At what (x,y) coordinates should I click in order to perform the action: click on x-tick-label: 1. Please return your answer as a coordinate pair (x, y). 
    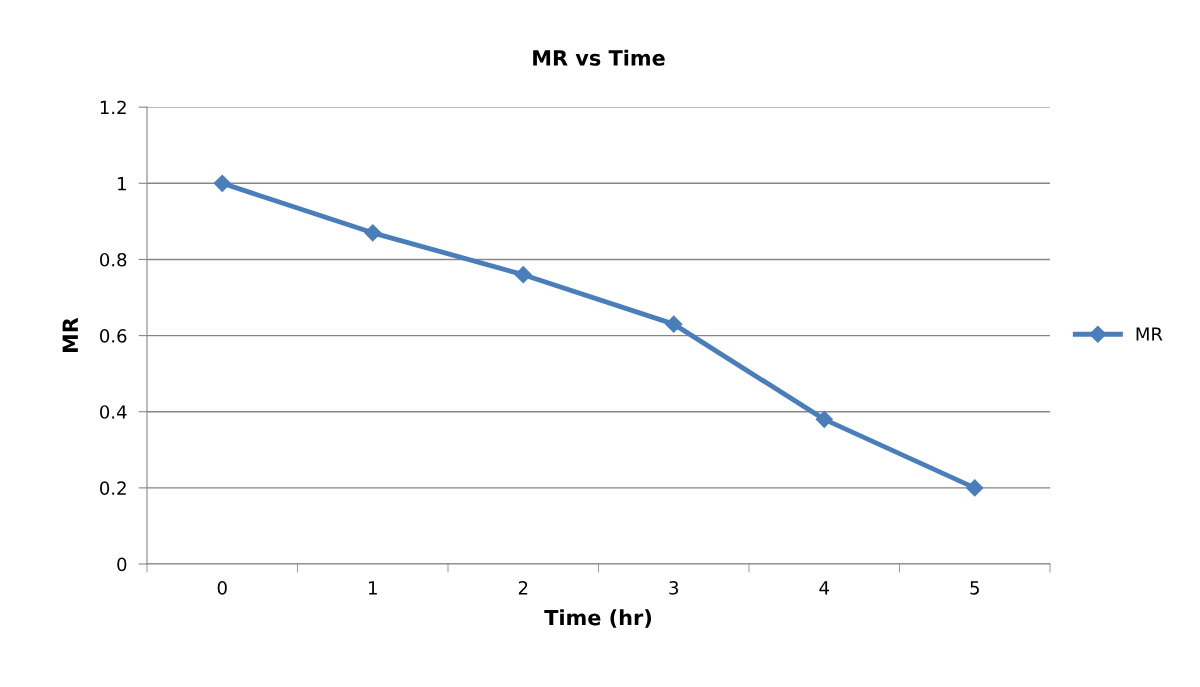
    Looking at the image, I should click on (372, 588).